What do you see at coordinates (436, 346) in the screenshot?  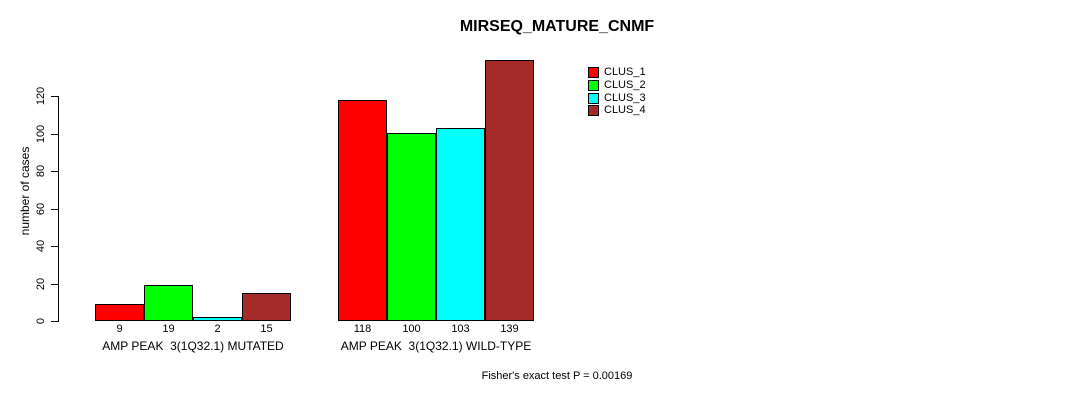 I see `x-axis-group-label: AMP PEAK 3(1Q32.1) WILD-TYPE` at bounding box center [436, 346].